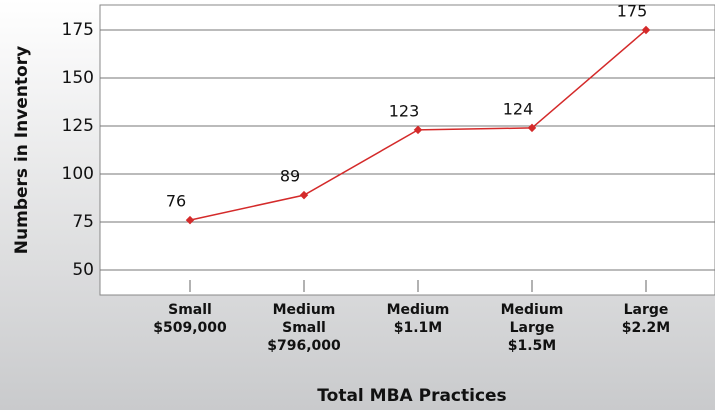  What do you see at coordinates (190, 319) in the screenshot?
I see `x-tick-label: Small $509,000` at bounding box center [190, 319].